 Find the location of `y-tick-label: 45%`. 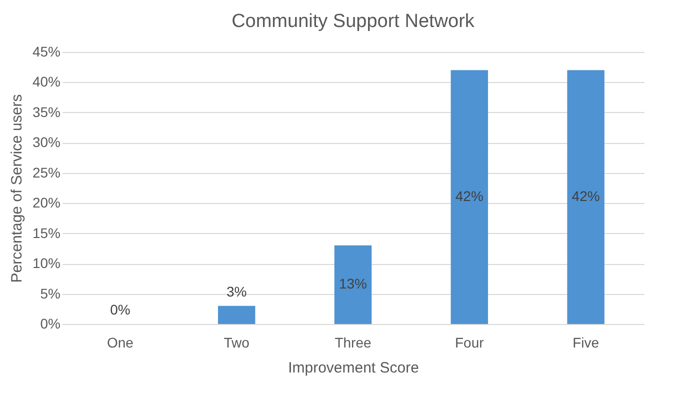

y-tick-label: 45% is located at coordinates (46, 52).